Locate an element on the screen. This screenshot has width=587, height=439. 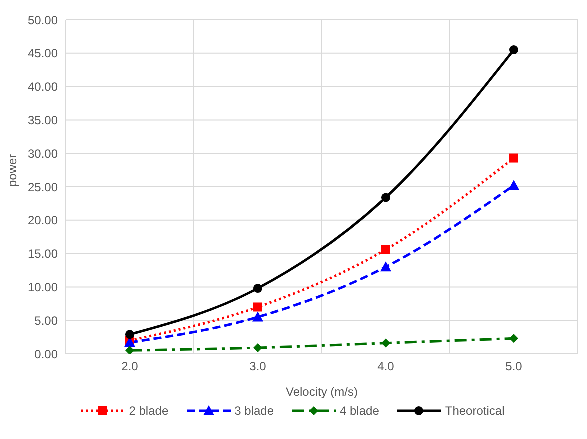
legend-label: 3 blade is located at coordinates (254, 411).